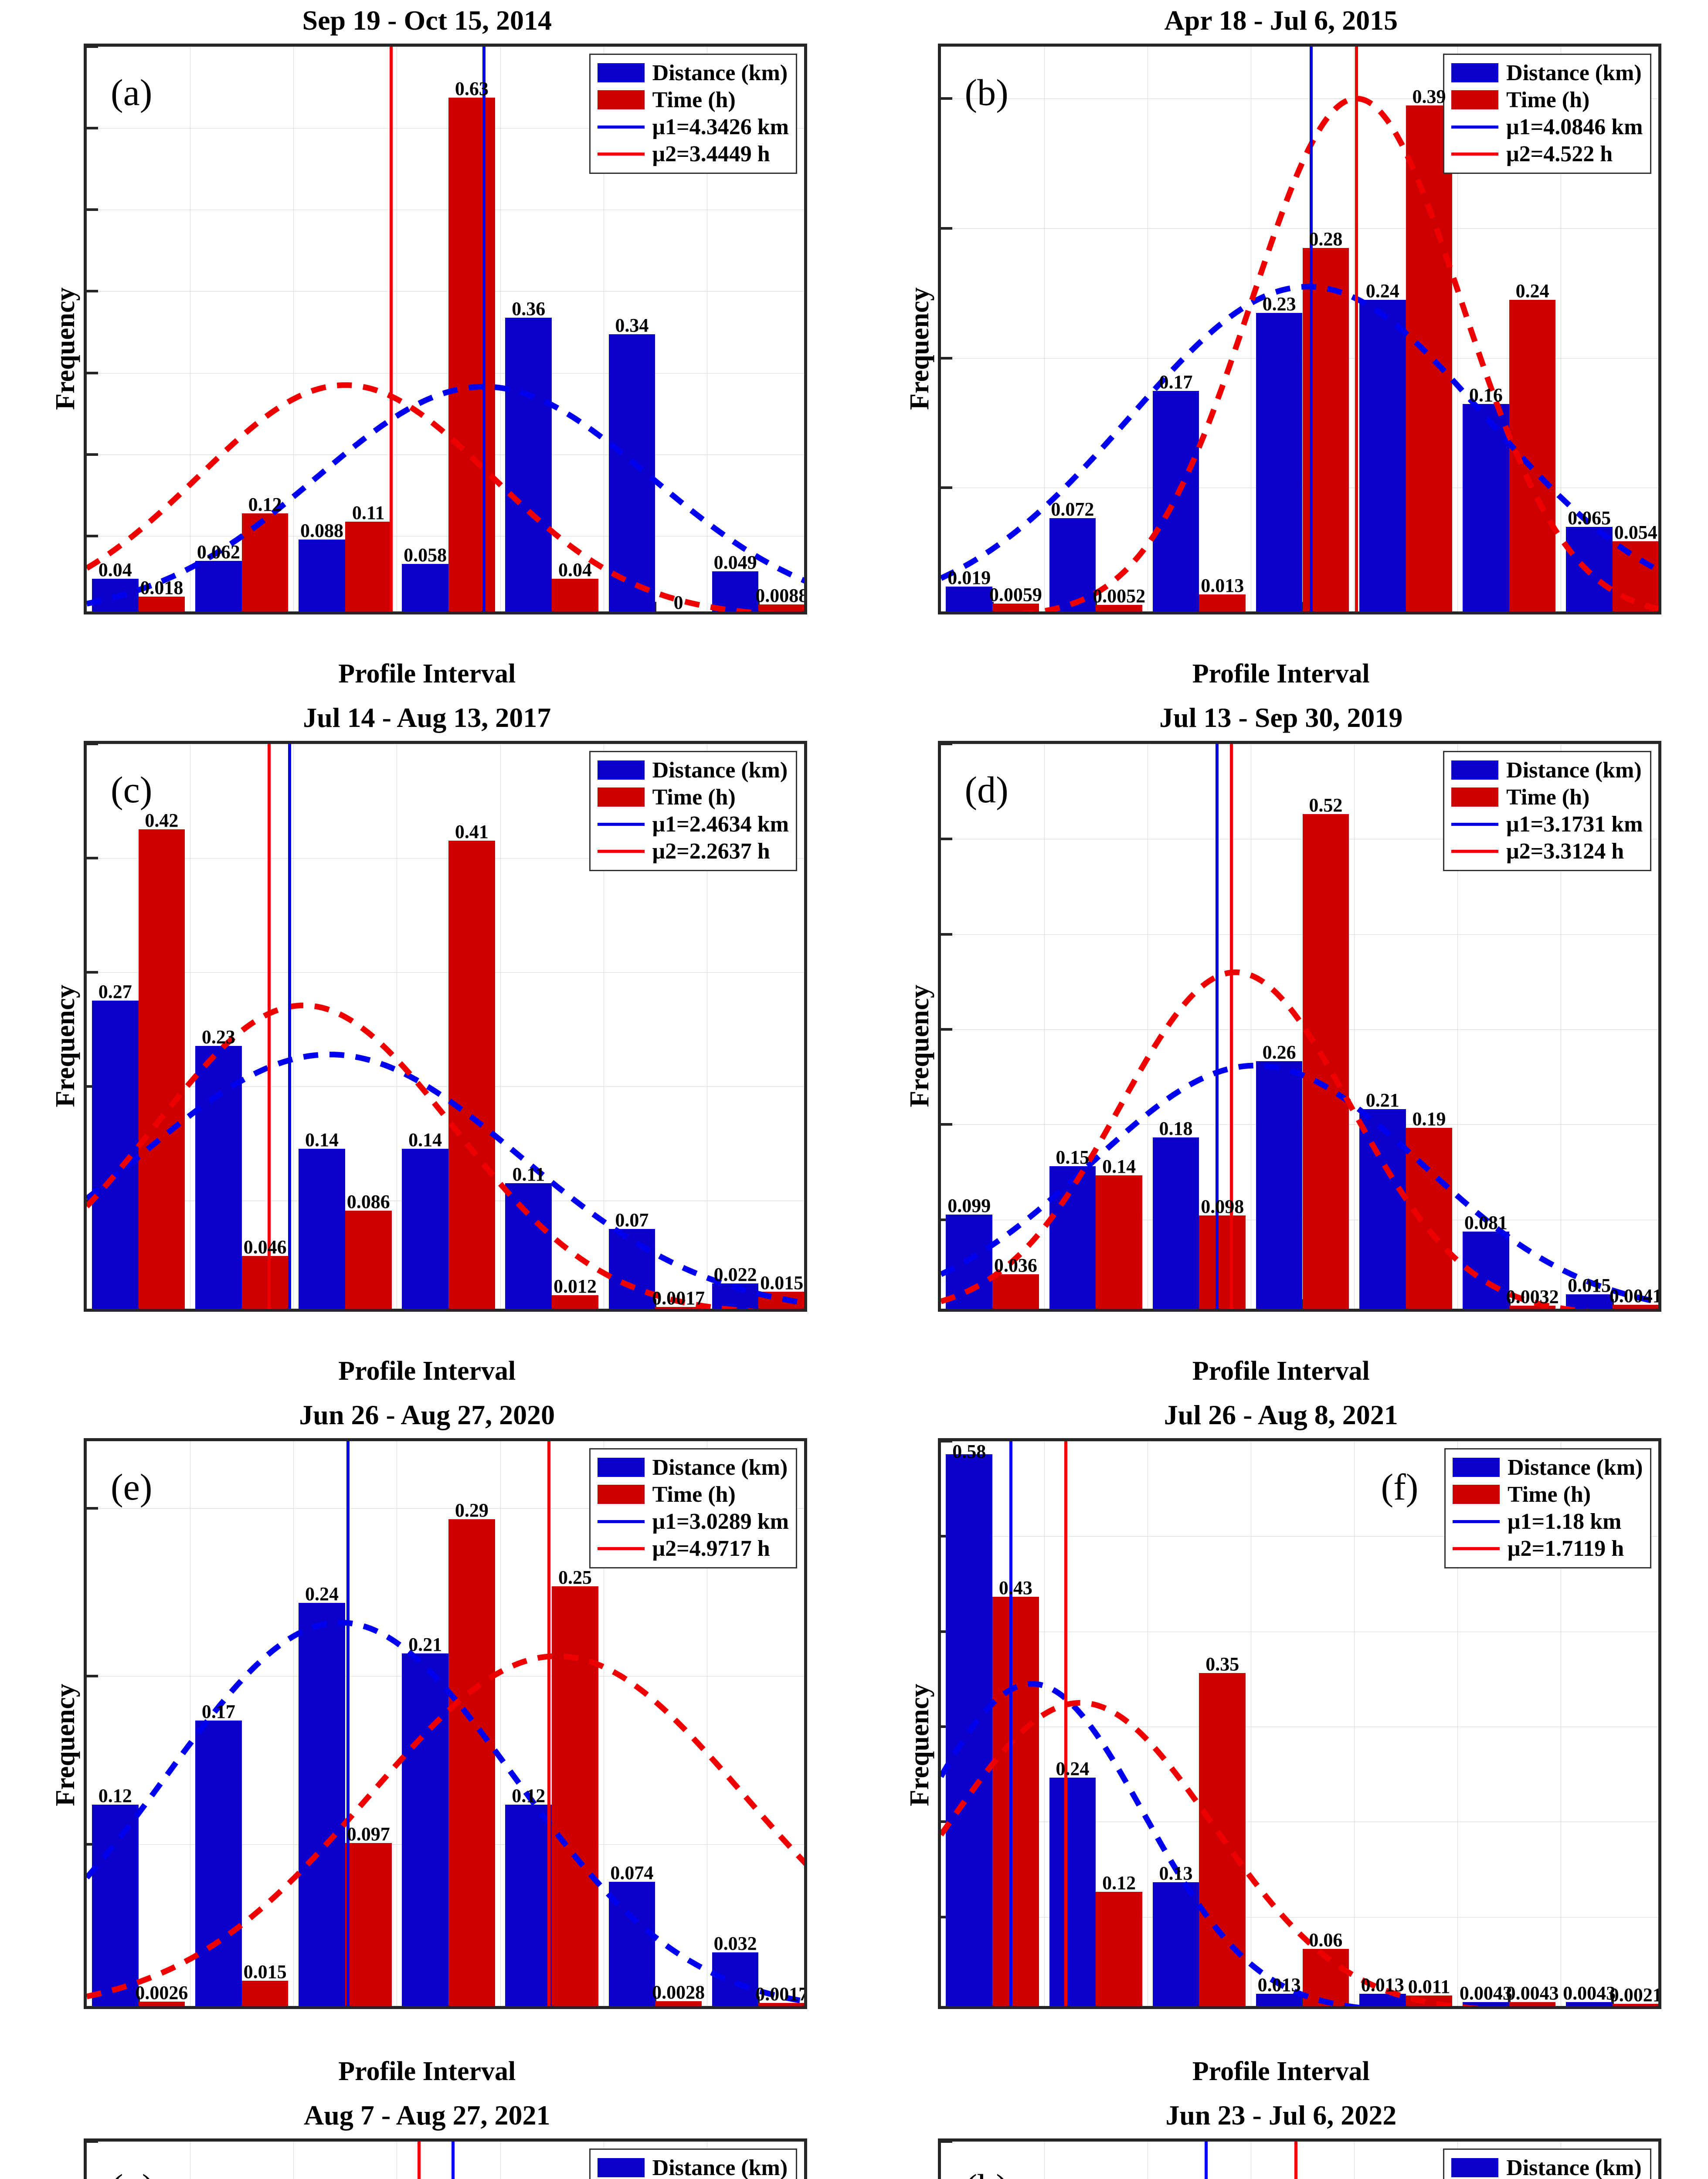 This screenshot has width=1708, height=2179. What do you see at coordinates (218, 552) in the screenshot?
I see `distance-bar-value-label: 0.062` at bounding box center [218, 552].